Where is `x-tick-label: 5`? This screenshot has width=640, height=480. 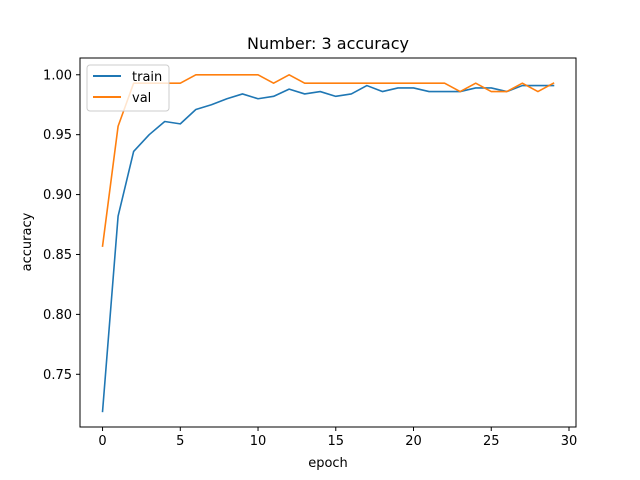
x-tick-label: 5 is located at coordinates (180, 441).